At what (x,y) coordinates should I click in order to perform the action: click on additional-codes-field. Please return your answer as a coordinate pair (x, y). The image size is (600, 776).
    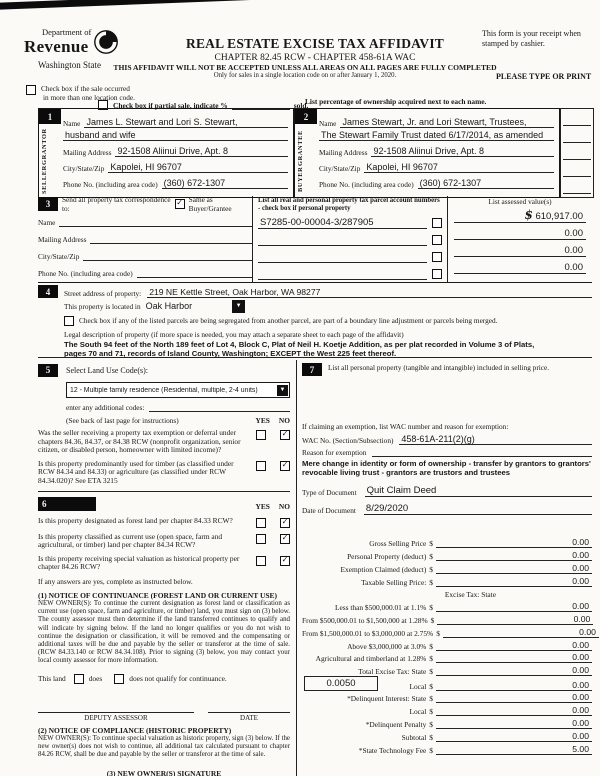
    Looking at the image, I should click on (219, 411).